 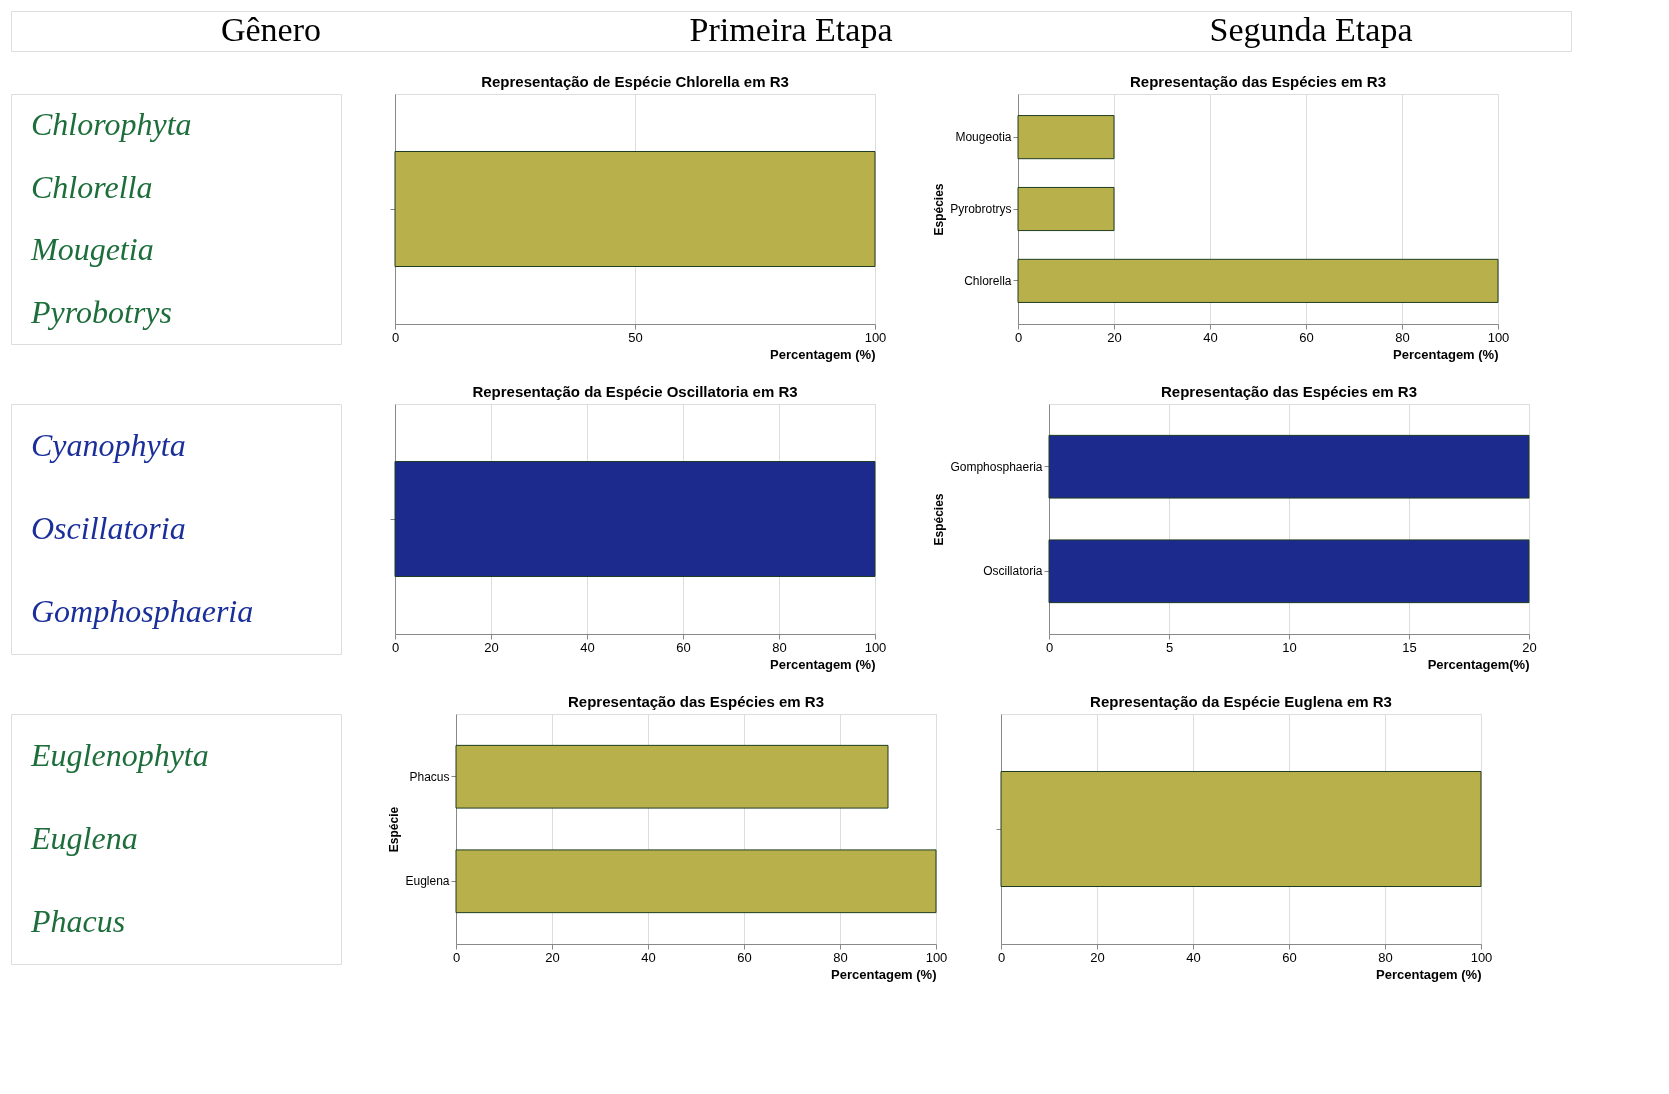 I want to click on y-tick-label: Gomphosphaeria, so click(x=996, y=466).